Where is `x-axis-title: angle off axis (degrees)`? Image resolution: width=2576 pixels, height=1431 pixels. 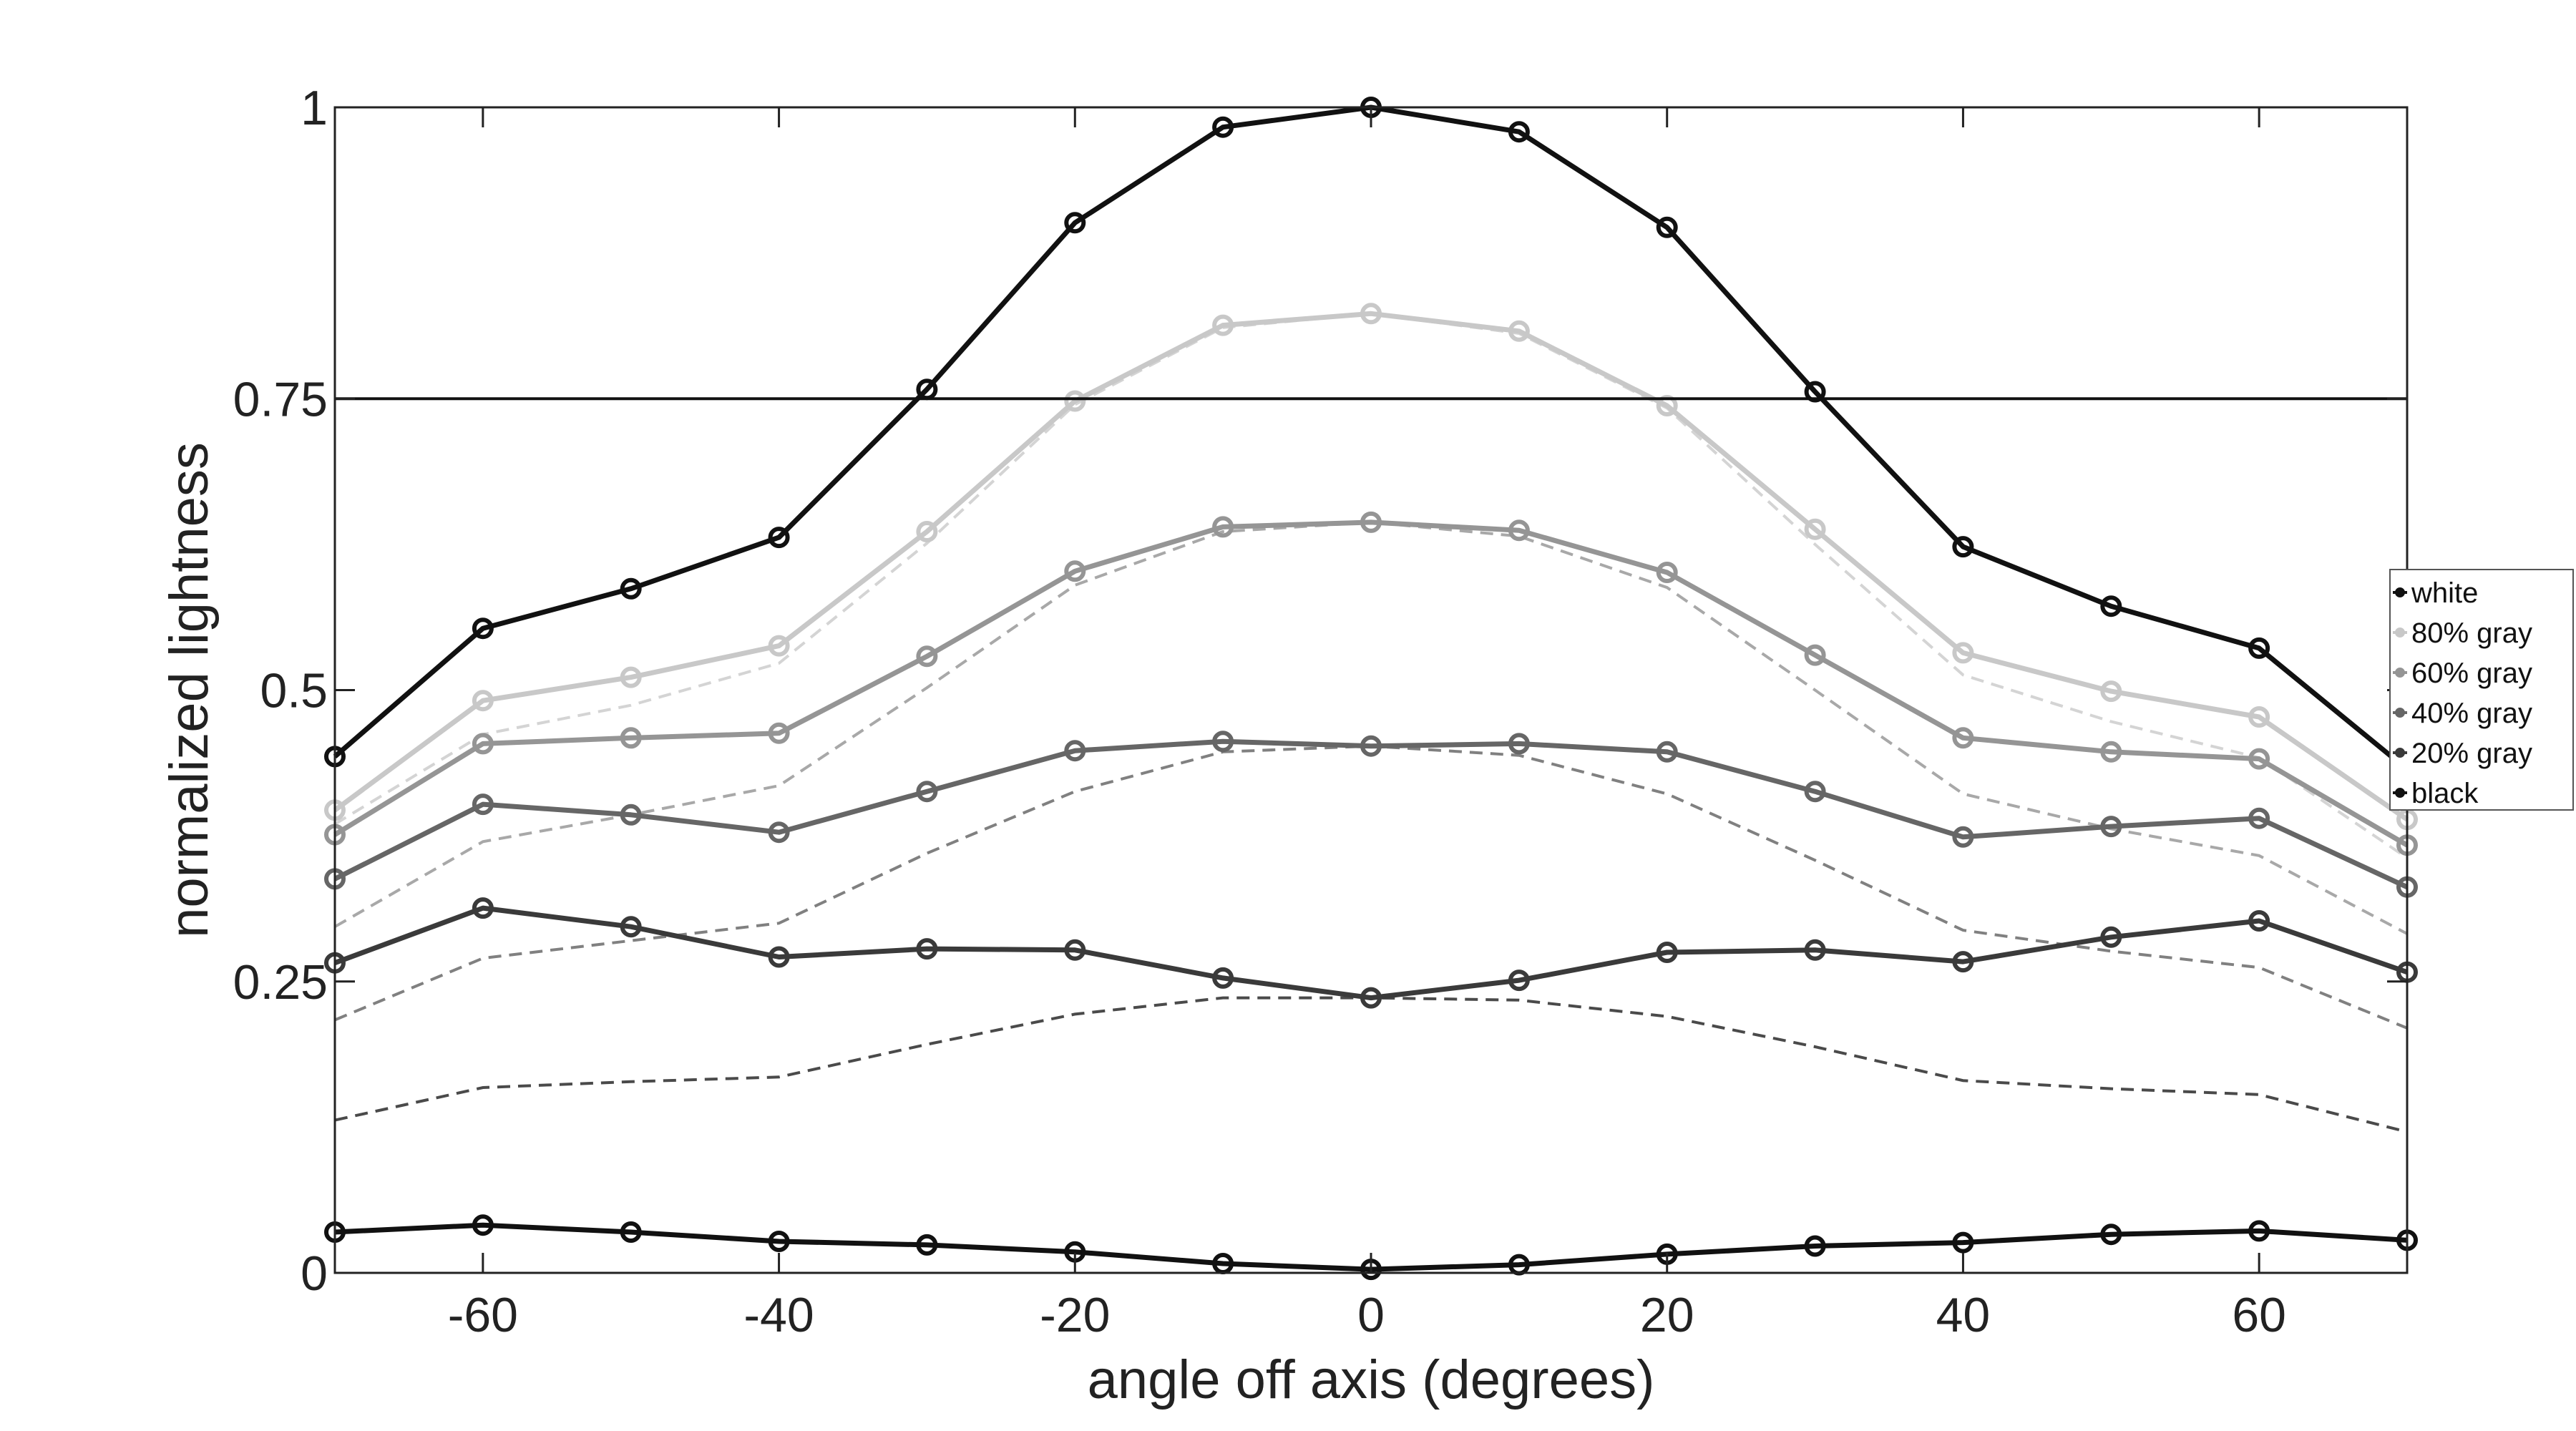 x-axis-title: angle off axis (degrees) is located at coordinates (1371, 1379).